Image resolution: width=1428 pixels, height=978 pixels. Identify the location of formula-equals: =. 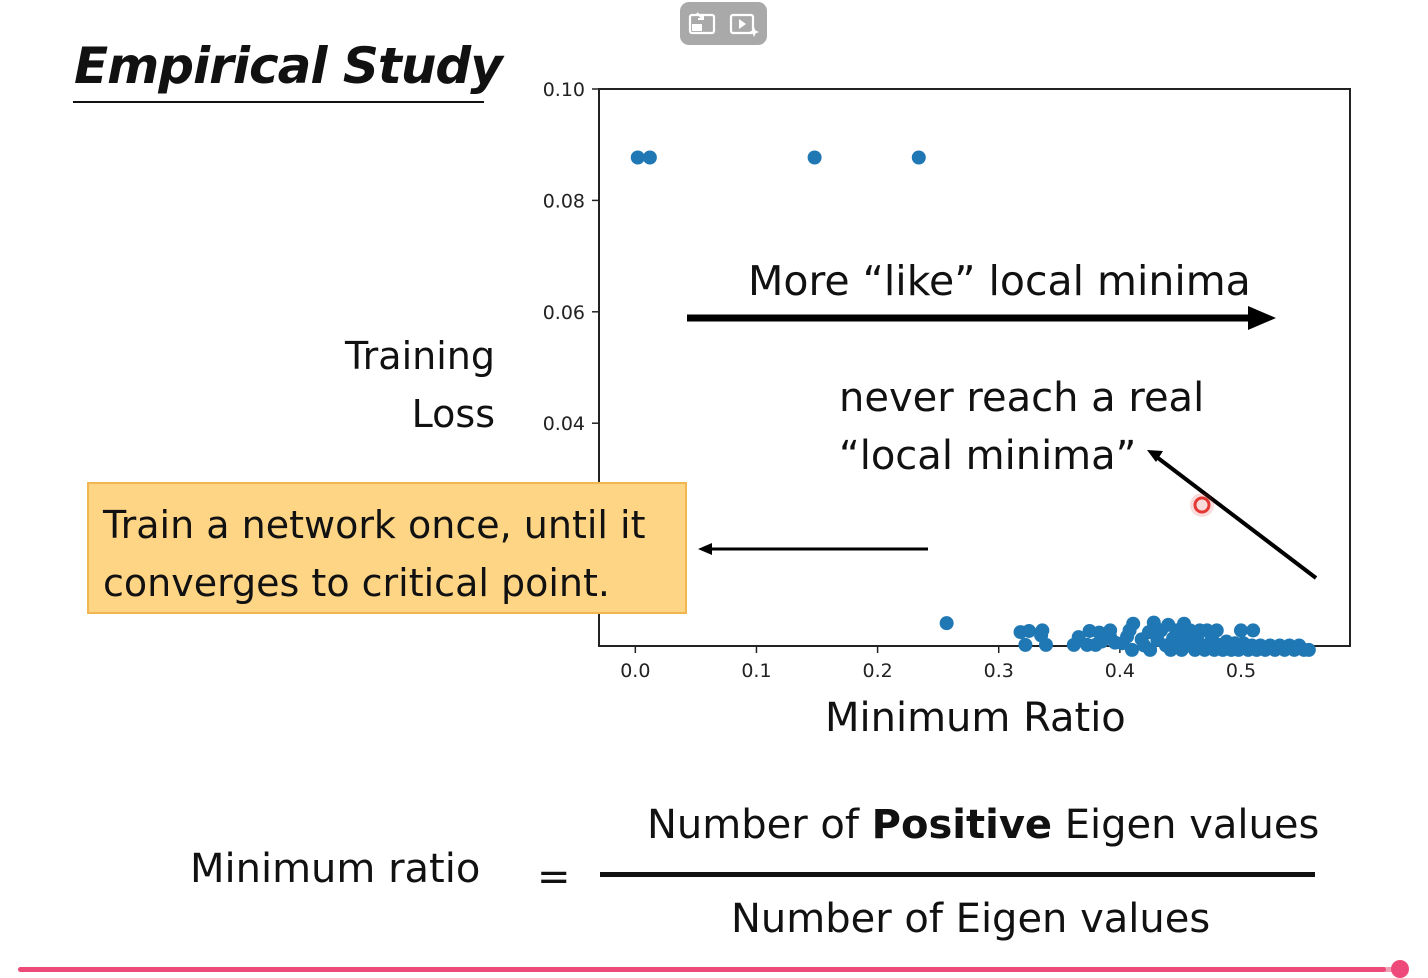
(554, 877).